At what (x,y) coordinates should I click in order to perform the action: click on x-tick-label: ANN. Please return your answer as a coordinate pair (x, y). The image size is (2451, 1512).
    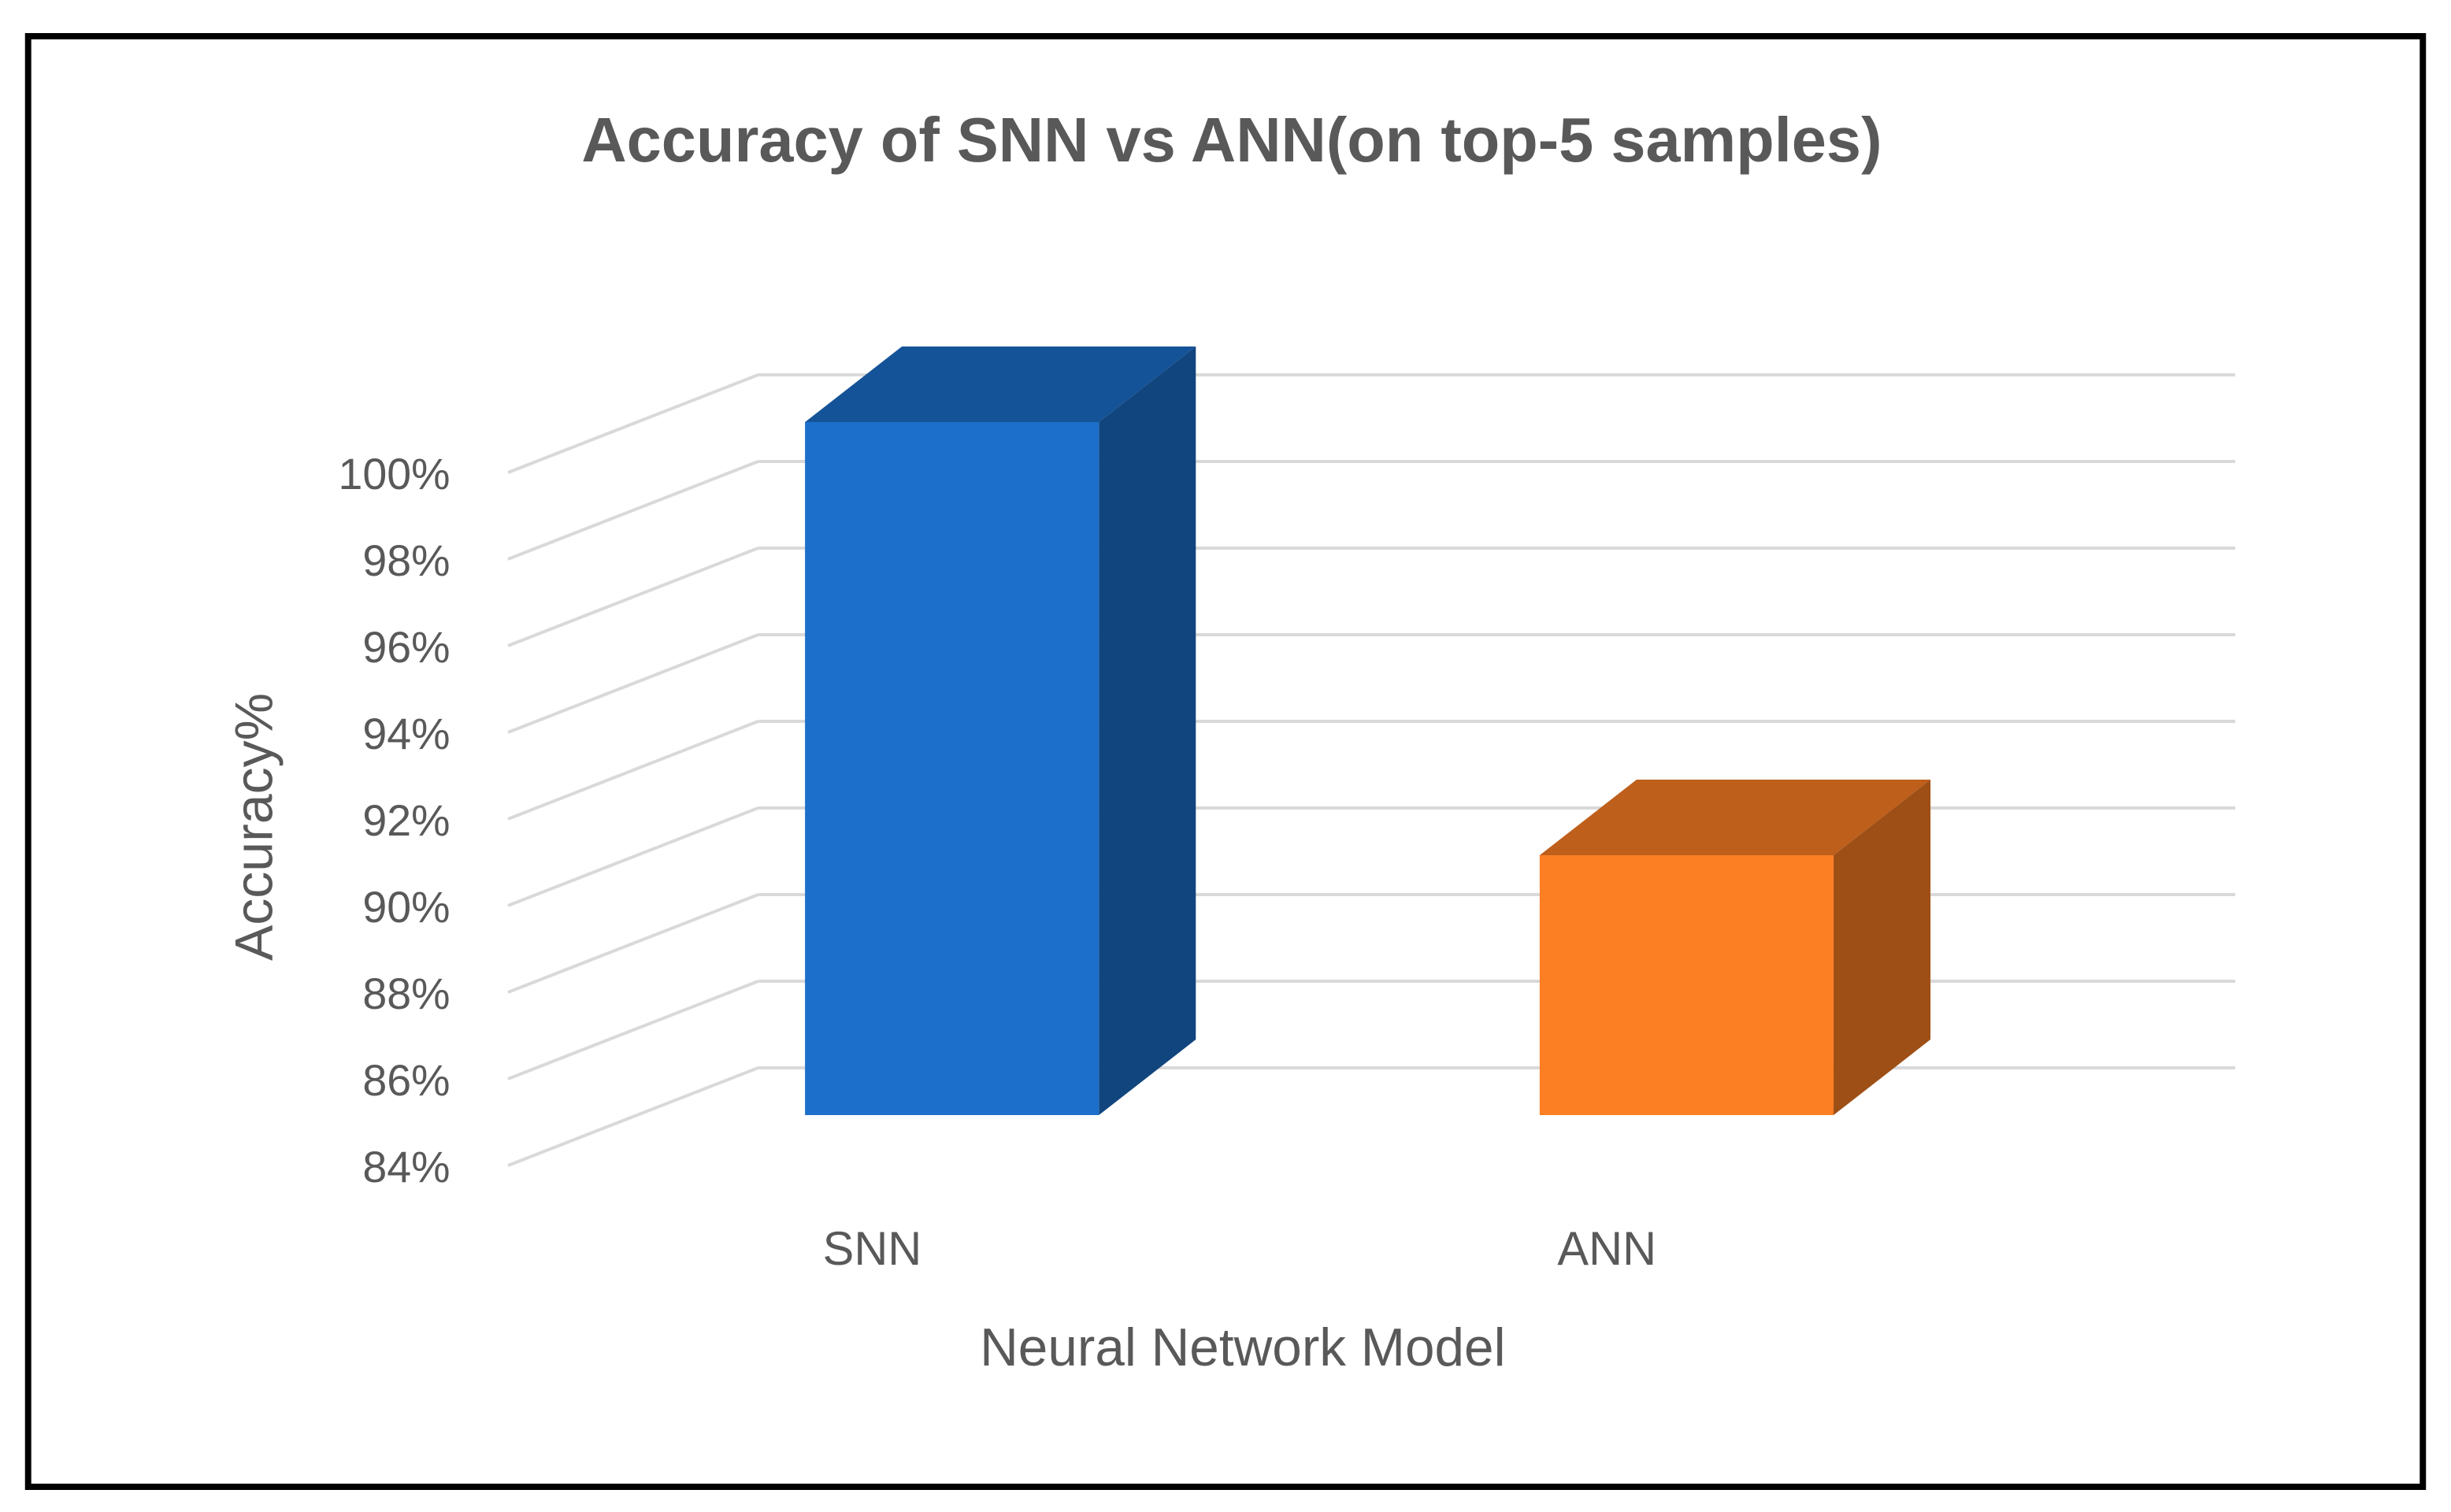
    Looking at the image, I should click on (1607, 1248).